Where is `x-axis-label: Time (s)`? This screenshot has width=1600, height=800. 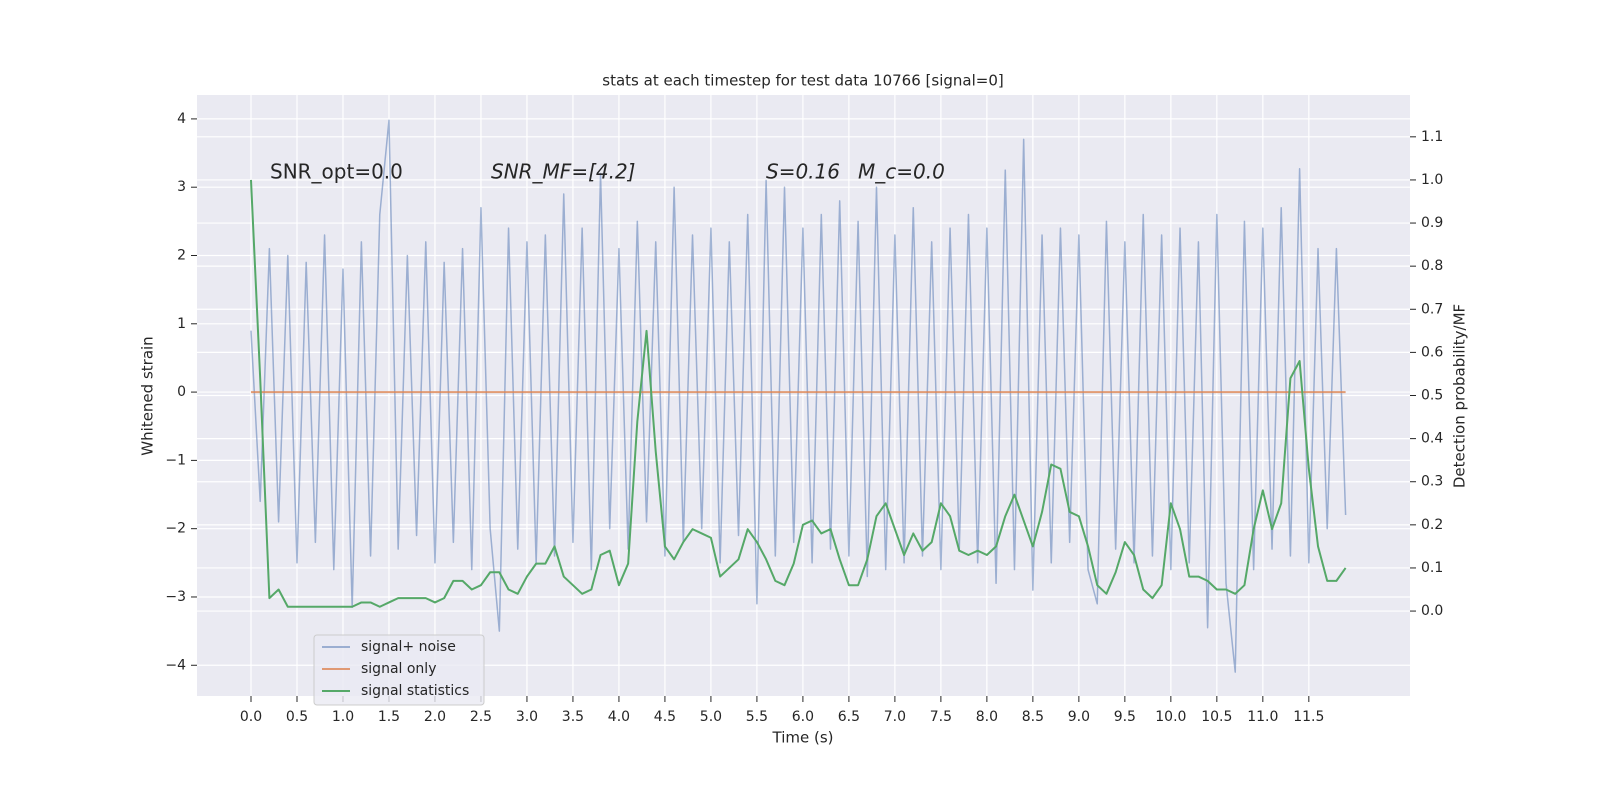 x-axis-label: Time (s) is located at coordinates (803, 738).